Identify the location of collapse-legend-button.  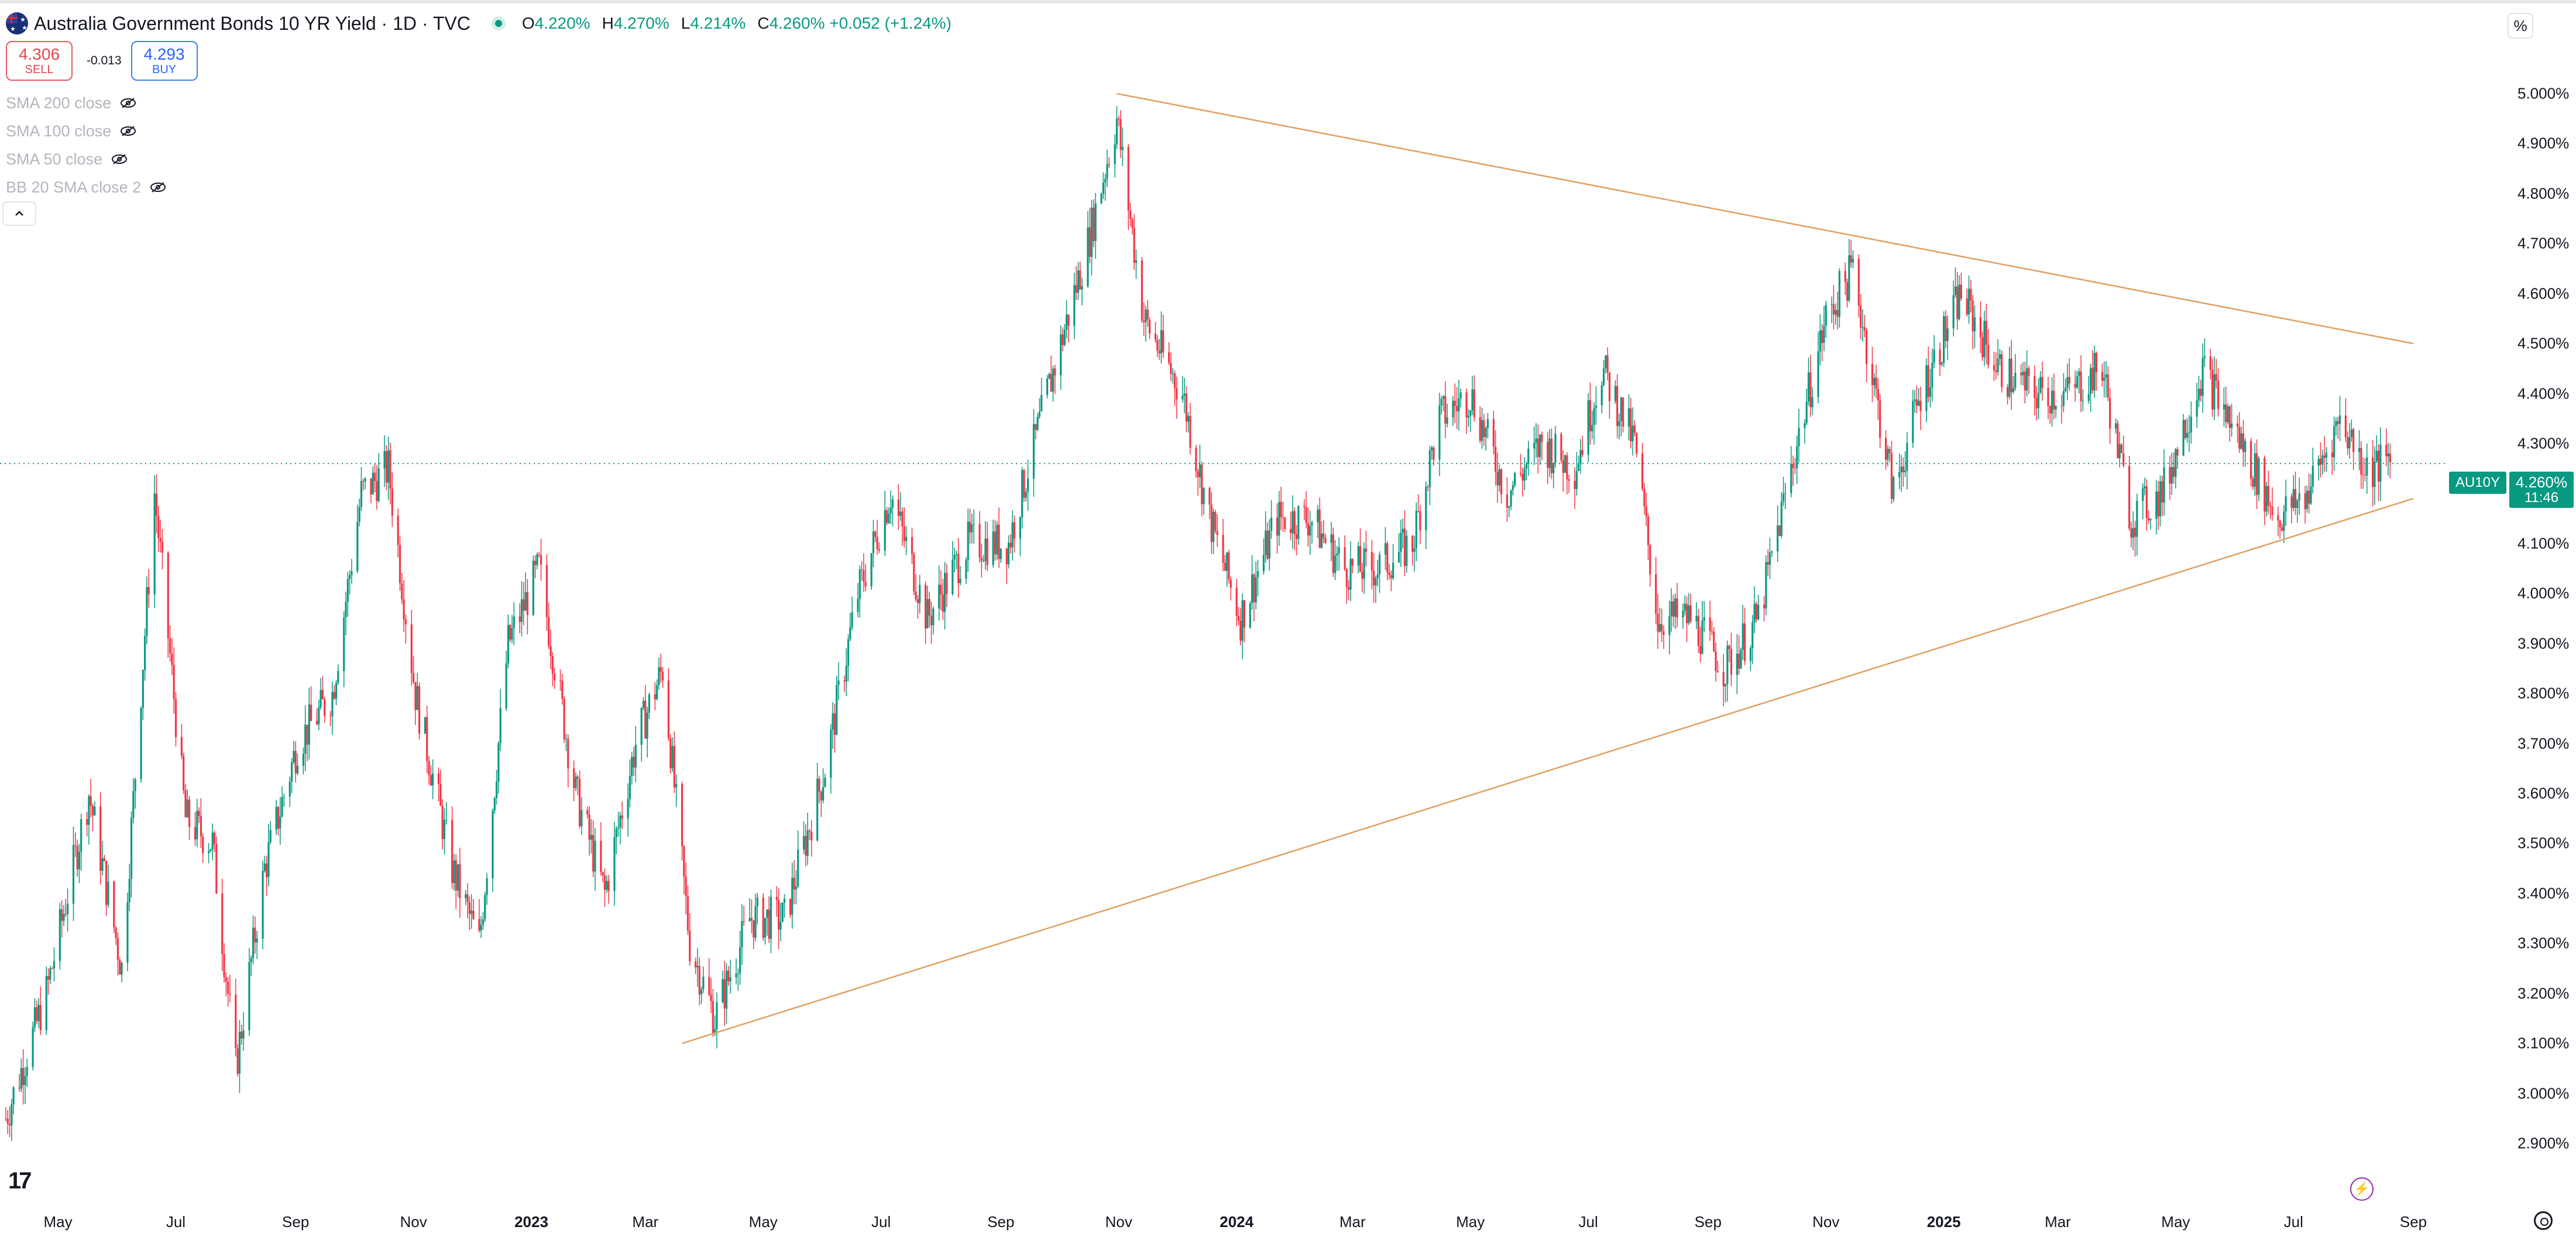
(19, 213).